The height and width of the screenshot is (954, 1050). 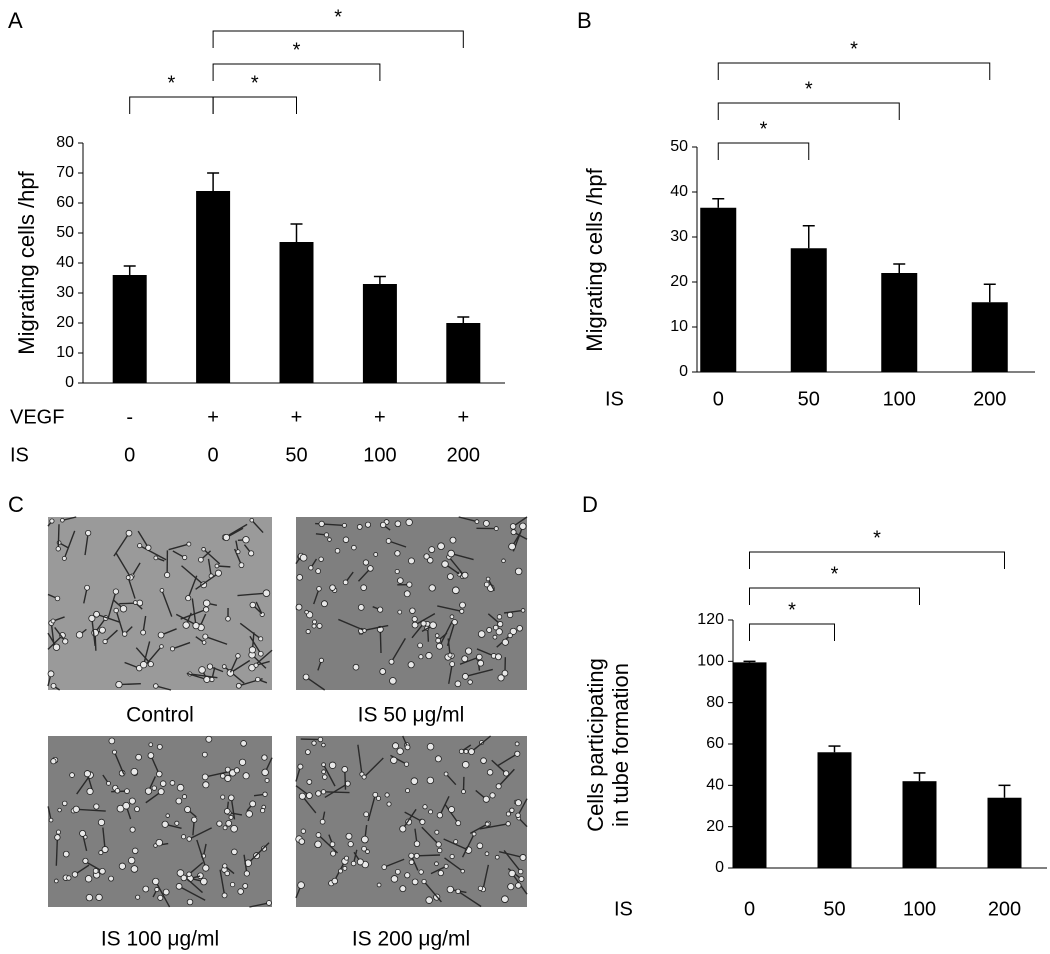 What do you see at coordinates (620, 745) in the screenshot?
I see `y-axis-label: in tube formation` at bounding box center [620, 745].